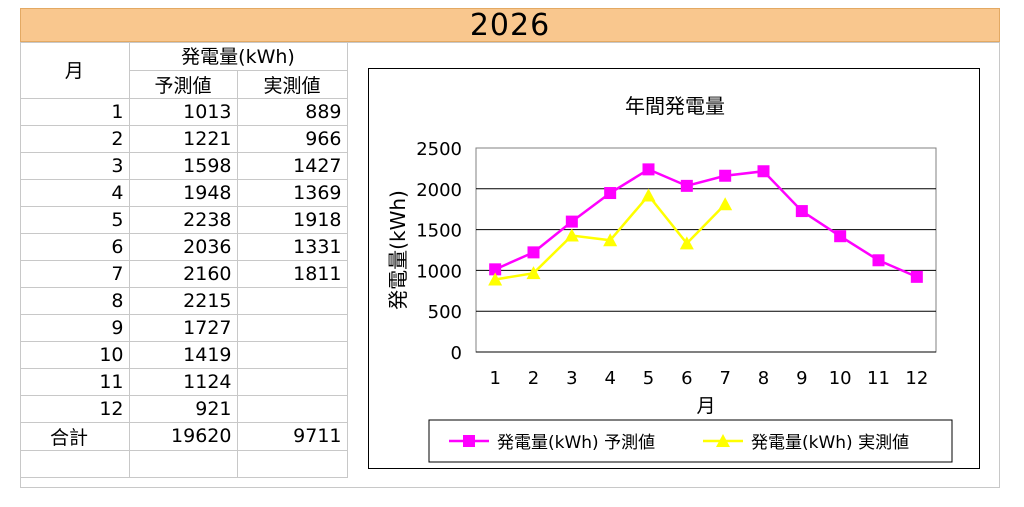 The height and width of the screenshot is (507, 1024). I want to click on predicted-cell: 2238, so click(183, 220).